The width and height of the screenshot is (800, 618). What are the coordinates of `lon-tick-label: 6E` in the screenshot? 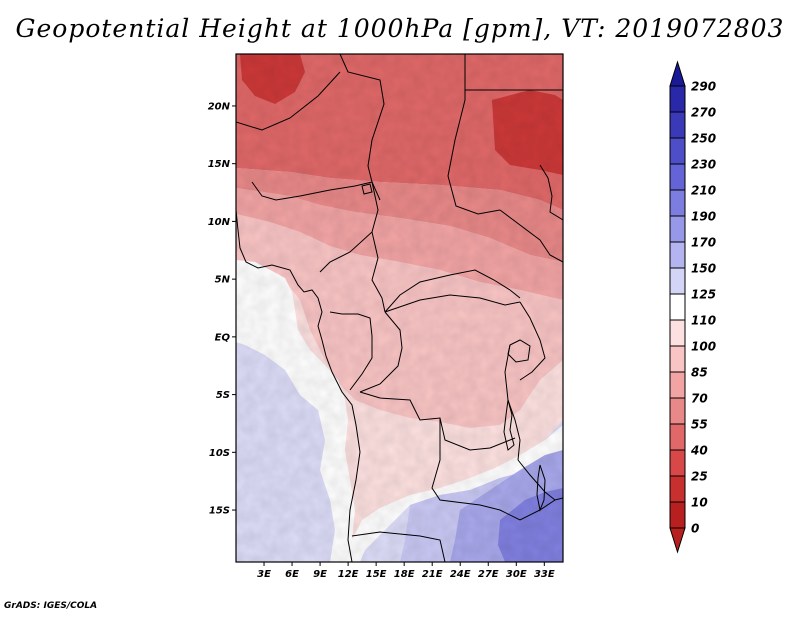 It's located at (292, 574).